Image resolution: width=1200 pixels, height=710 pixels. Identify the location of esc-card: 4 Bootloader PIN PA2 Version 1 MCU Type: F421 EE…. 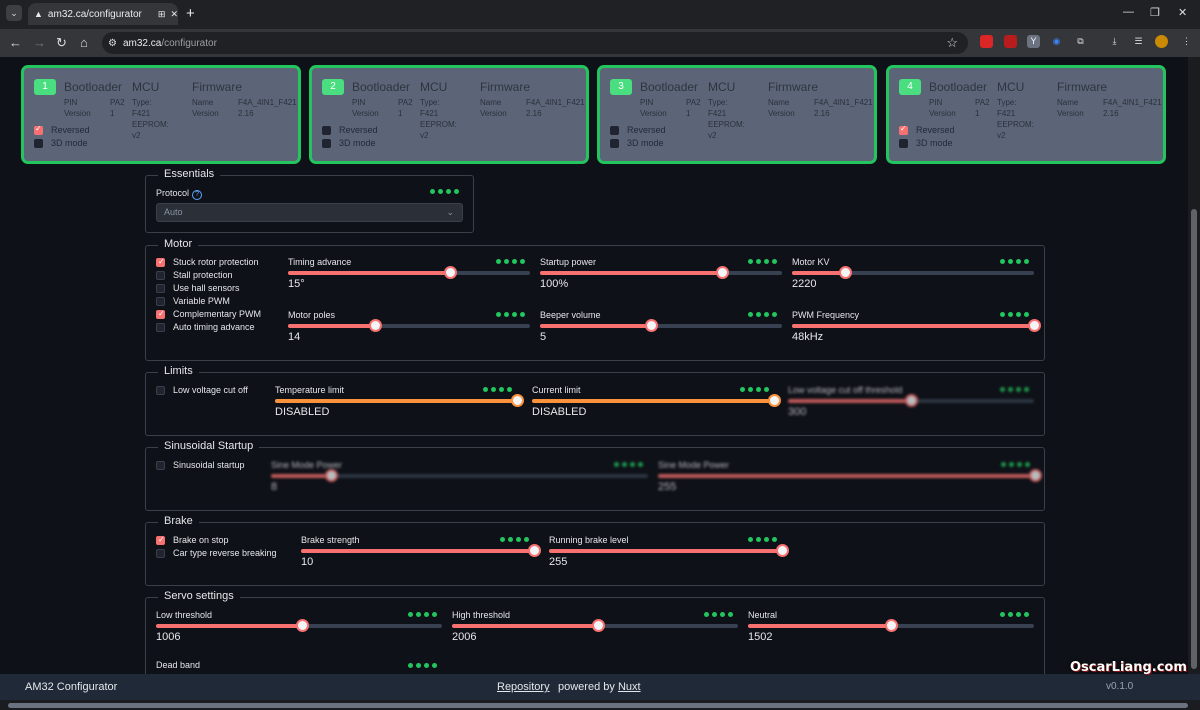
(1026, 114).